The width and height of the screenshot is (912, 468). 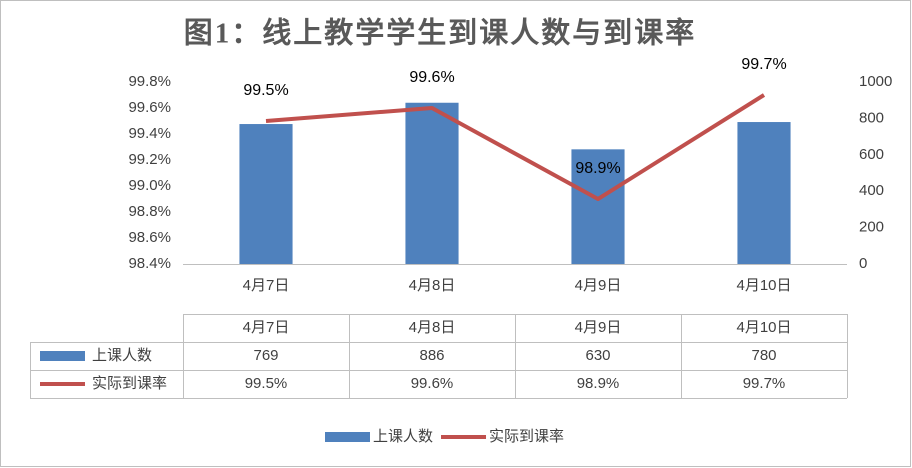 I want to click on y-tick-label: 99.6%, so click(x=149, y=107).